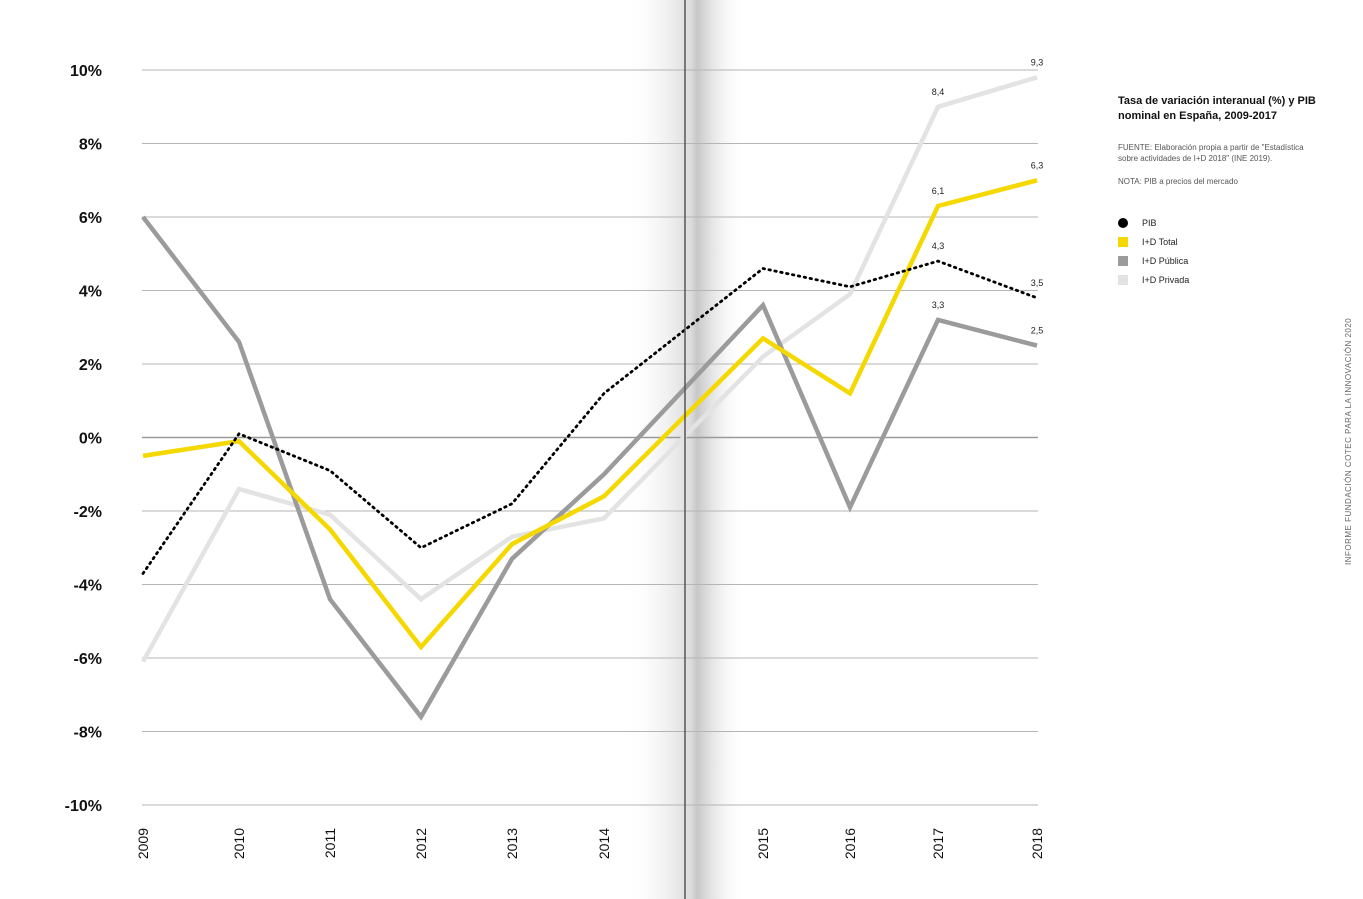 The width and height of the screenshot is (1363, 899). Describe the element at coordinates (90, 292) in the screenshot. I see `y-tick-label: 4%` at that location.